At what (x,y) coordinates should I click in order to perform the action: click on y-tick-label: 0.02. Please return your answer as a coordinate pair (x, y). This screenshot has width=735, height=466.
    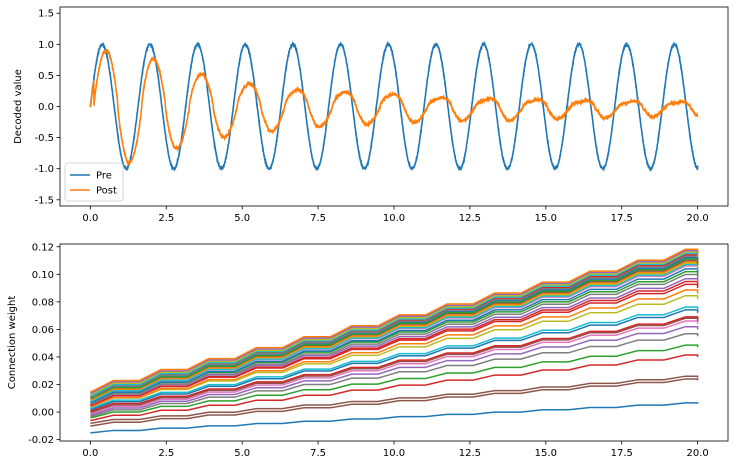
    Looking at the image, I should click on (43, 385).